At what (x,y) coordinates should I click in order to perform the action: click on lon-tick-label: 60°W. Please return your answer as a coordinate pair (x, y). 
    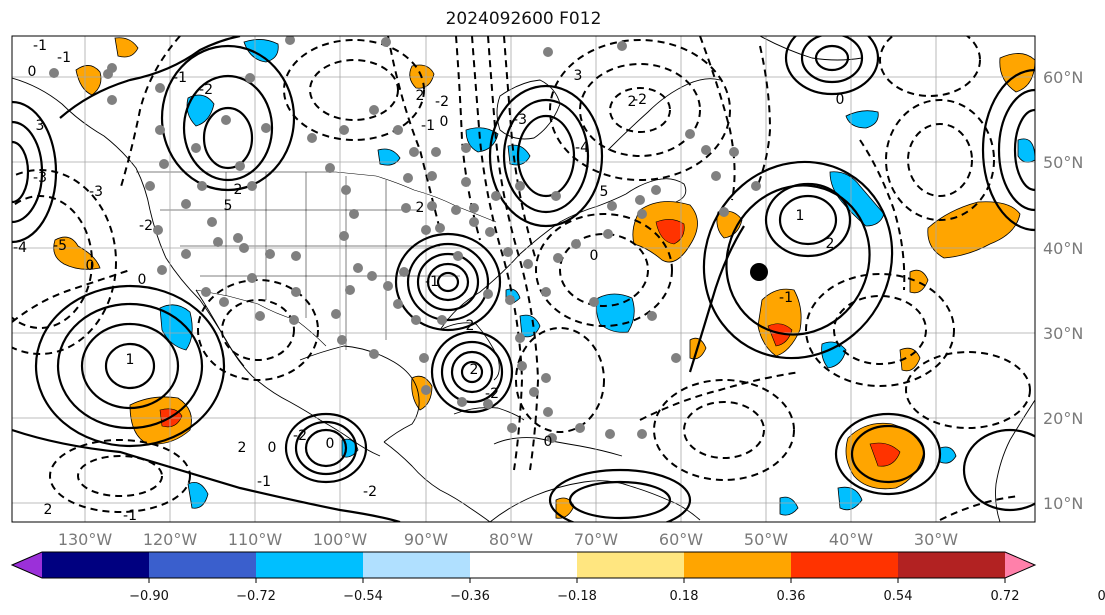
    Looking at the image, I should click on (681, 539).